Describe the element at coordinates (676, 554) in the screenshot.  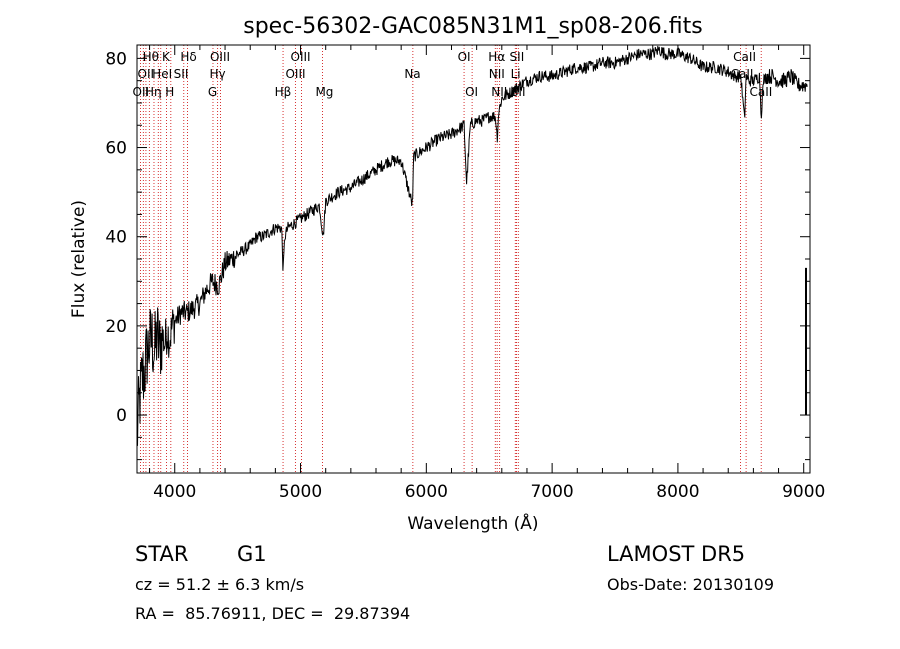
I see `survey-label: LAMOST DR5` at that location.